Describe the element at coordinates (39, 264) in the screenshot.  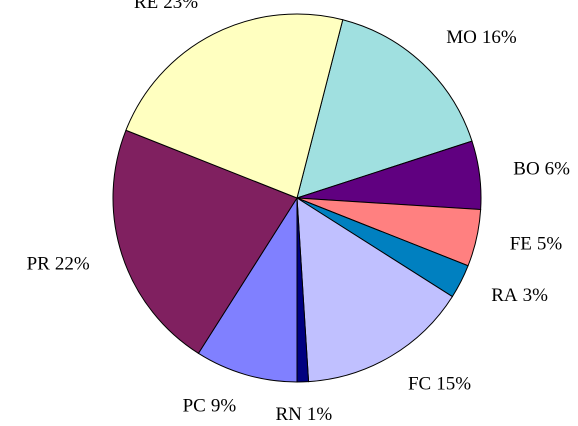
I see `slice-category: PR` at that location.